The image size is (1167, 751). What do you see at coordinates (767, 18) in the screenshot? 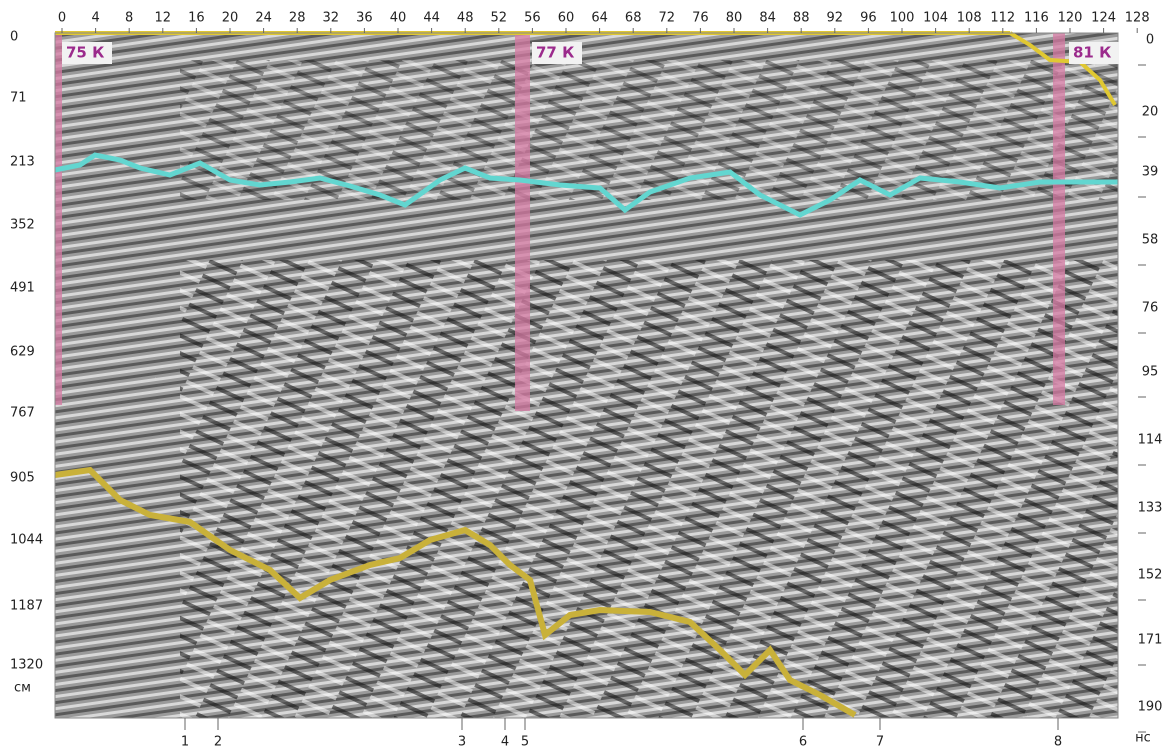
I see `top-tick-label: 84` at bounding box center [767, 18].